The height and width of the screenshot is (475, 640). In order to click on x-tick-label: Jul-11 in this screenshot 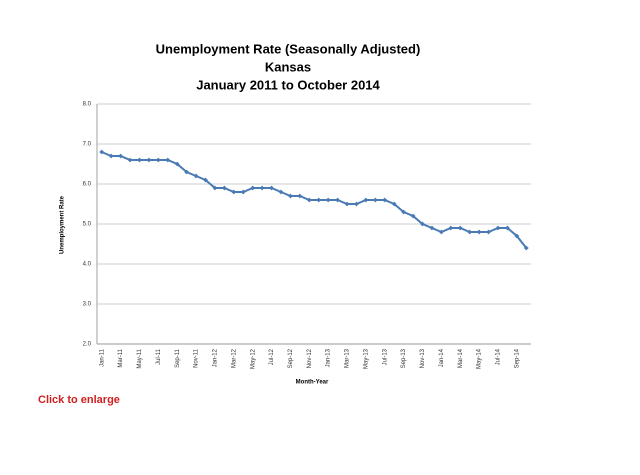, I will do `click(159, 356)`.